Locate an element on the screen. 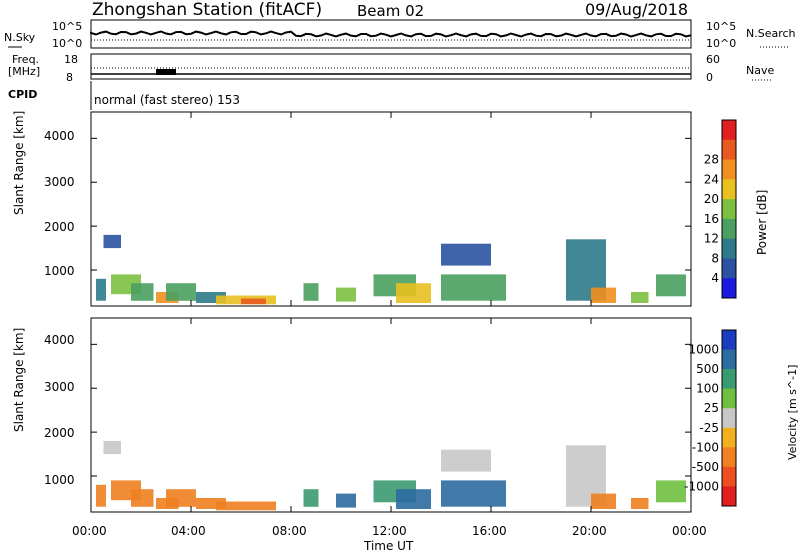 This screenshot has height=554, width=800. colorbar-tick-velocity-2: 100 is located at coordinates (707, 389).